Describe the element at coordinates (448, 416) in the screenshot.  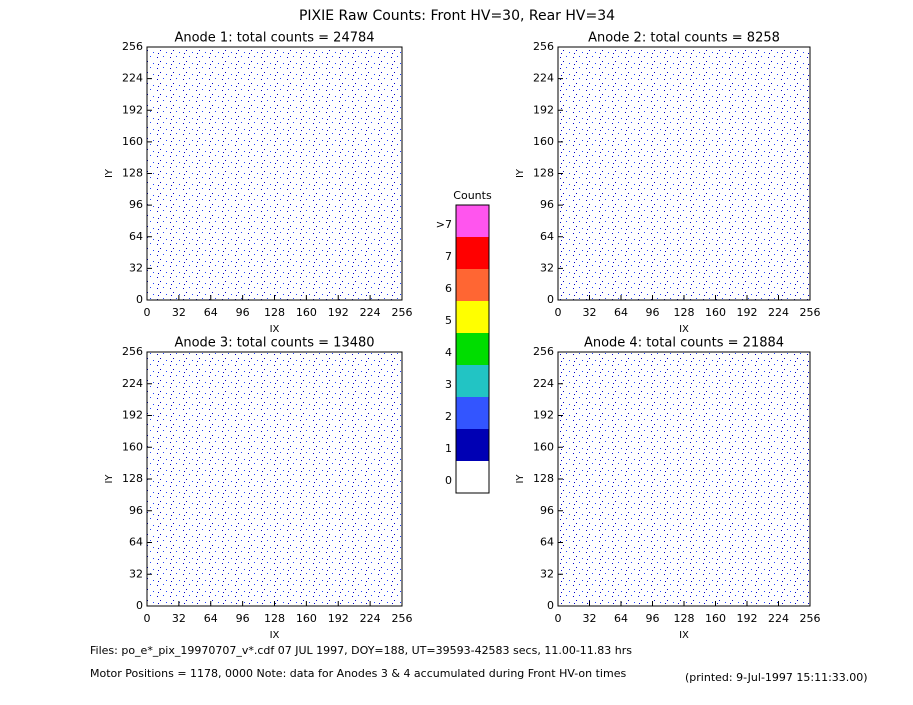
I see `colorbar-label: 2` at that location.